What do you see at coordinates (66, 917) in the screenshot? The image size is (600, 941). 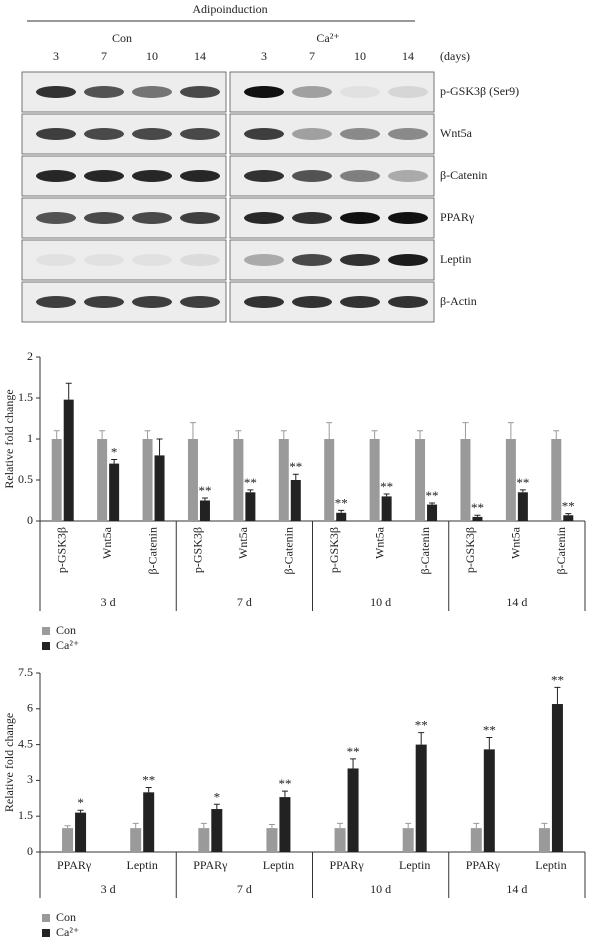 I see `legend-label: Con` at bounding box center [66, 917].